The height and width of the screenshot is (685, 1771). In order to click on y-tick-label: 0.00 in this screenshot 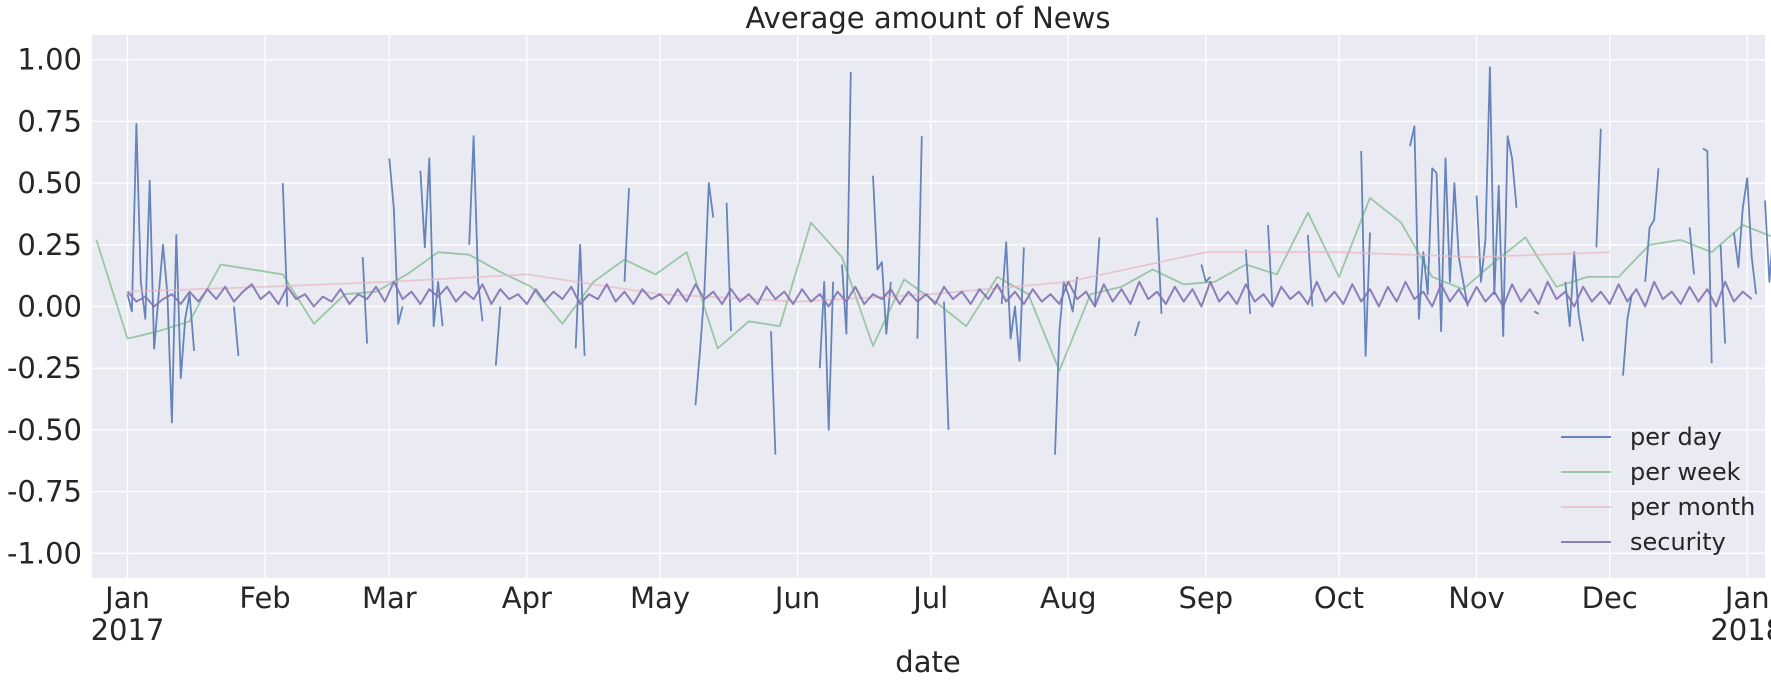, I will do `click(49, 307)`.